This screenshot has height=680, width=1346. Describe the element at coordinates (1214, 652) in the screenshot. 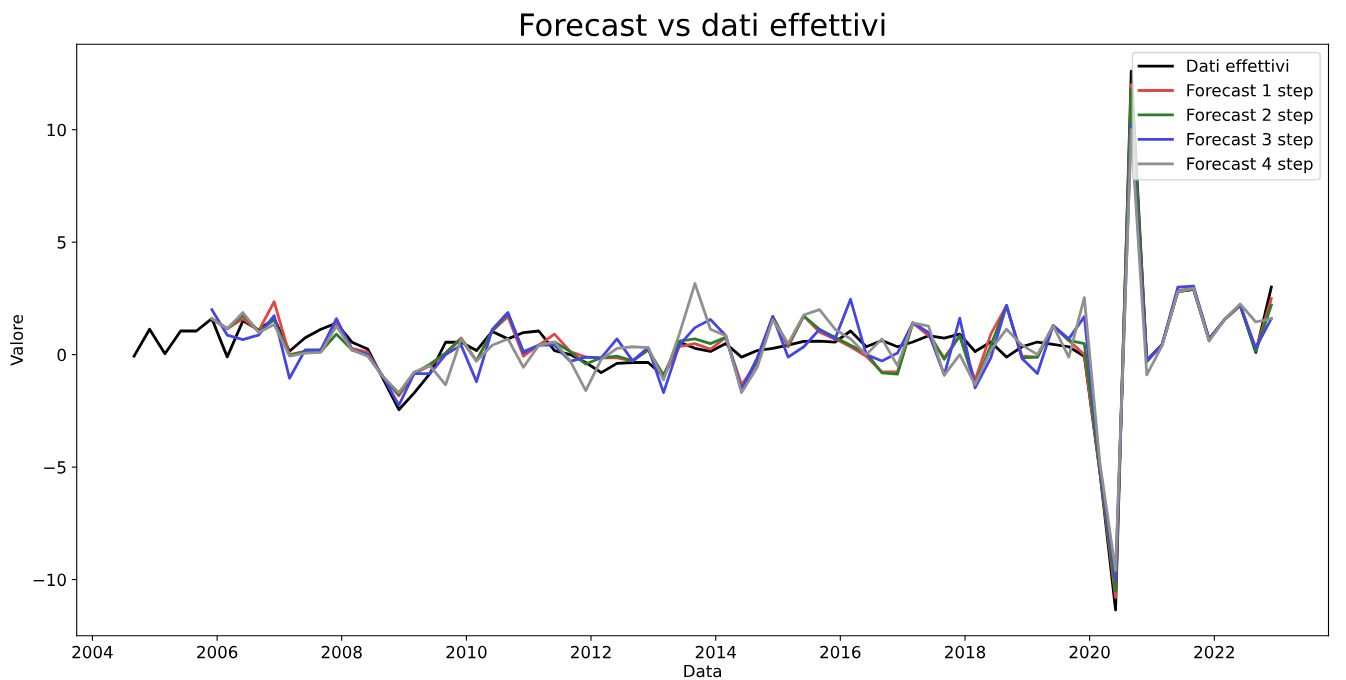

I see `x-tick-label: 2022` at that location.